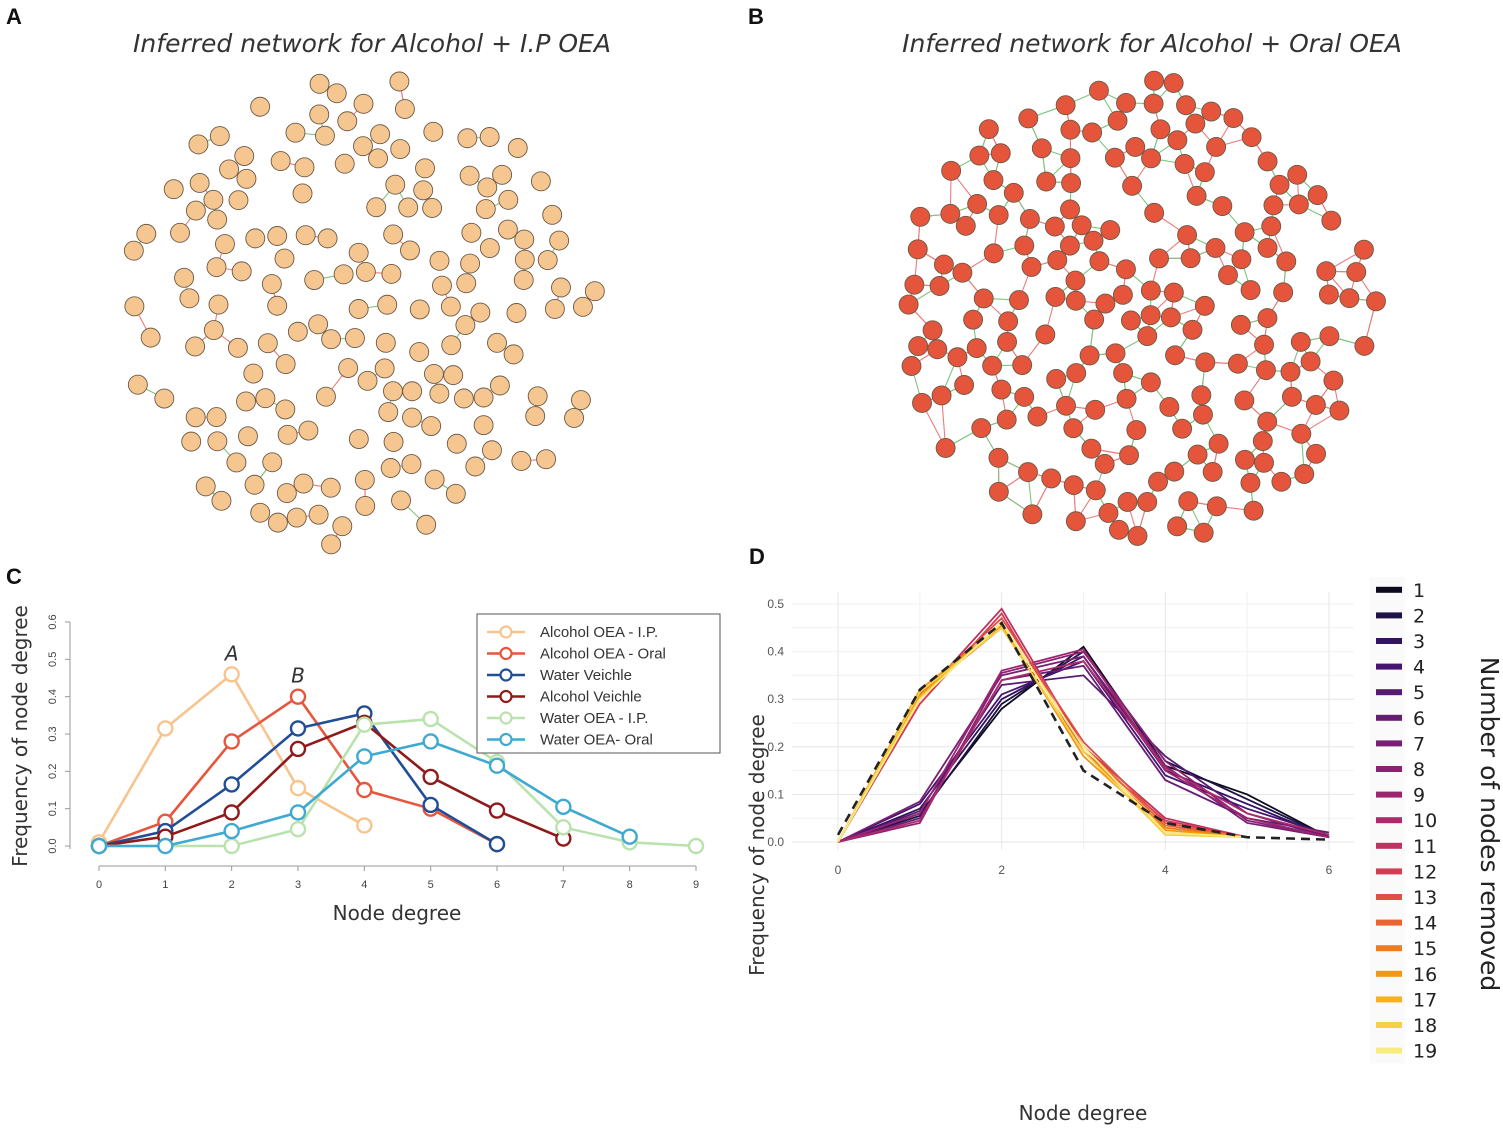 The height and width of the screenshot is (1130, 1503). What do you see at coordinates (1152, 43) in the screenshot?
I see `panel-b-title: Inferred network for Alcohol + Oral OEA` at bounding box center [1152, 43].